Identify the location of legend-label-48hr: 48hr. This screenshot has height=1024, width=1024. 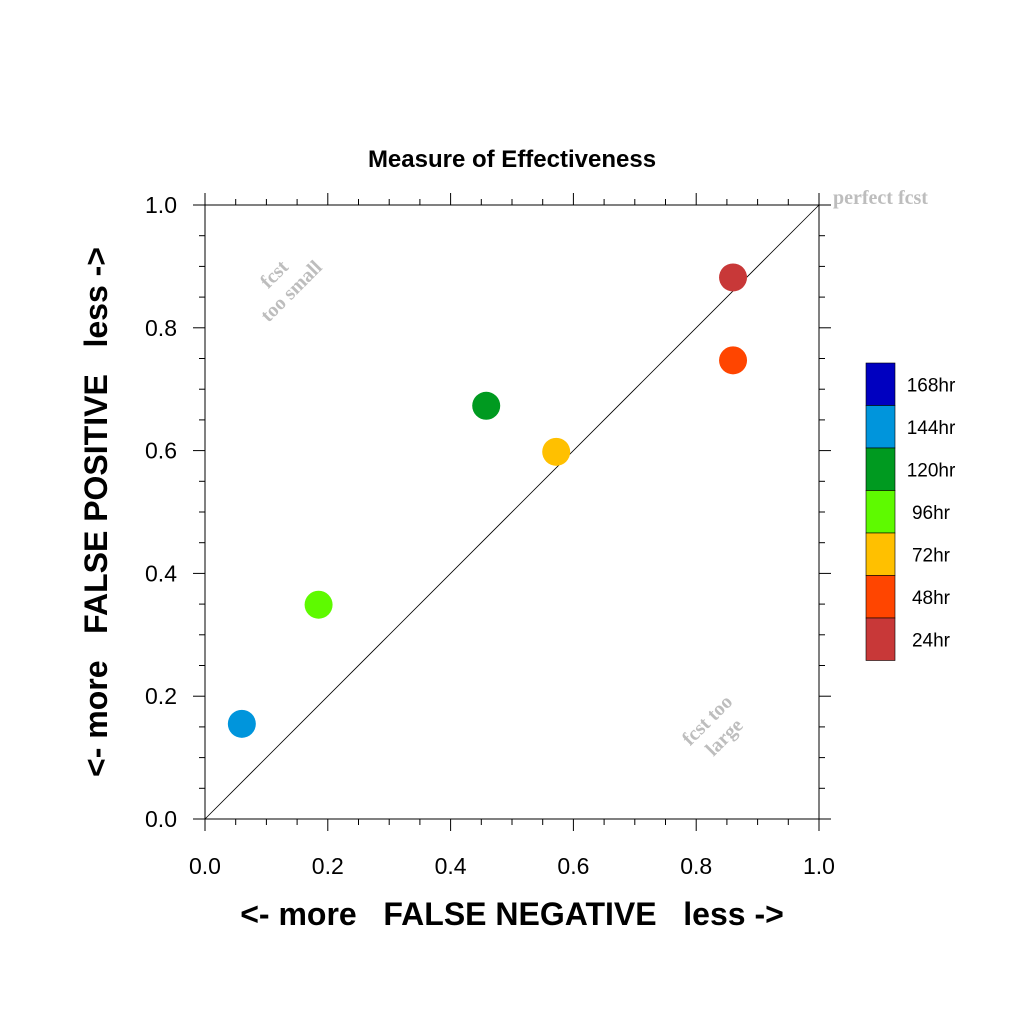
(931, 598).